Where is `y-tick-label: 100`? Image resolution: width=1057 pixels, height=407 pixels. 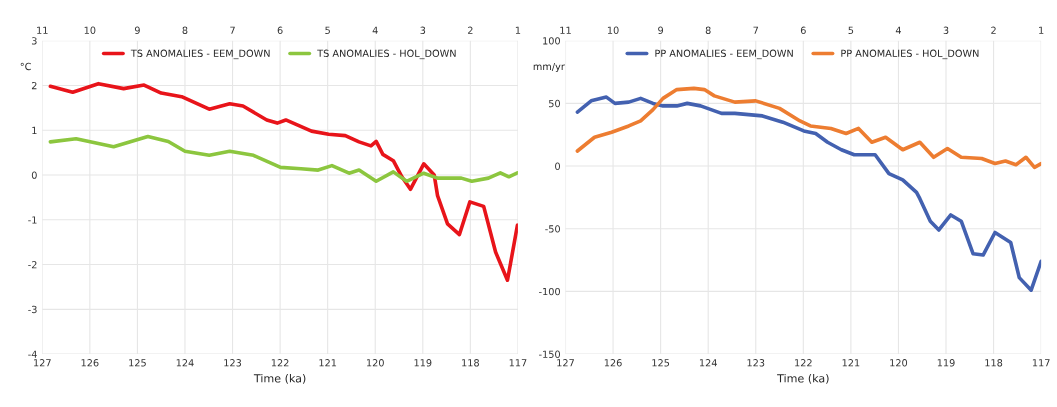 y-tick-label: 100 is located at coordinates (551, 41).